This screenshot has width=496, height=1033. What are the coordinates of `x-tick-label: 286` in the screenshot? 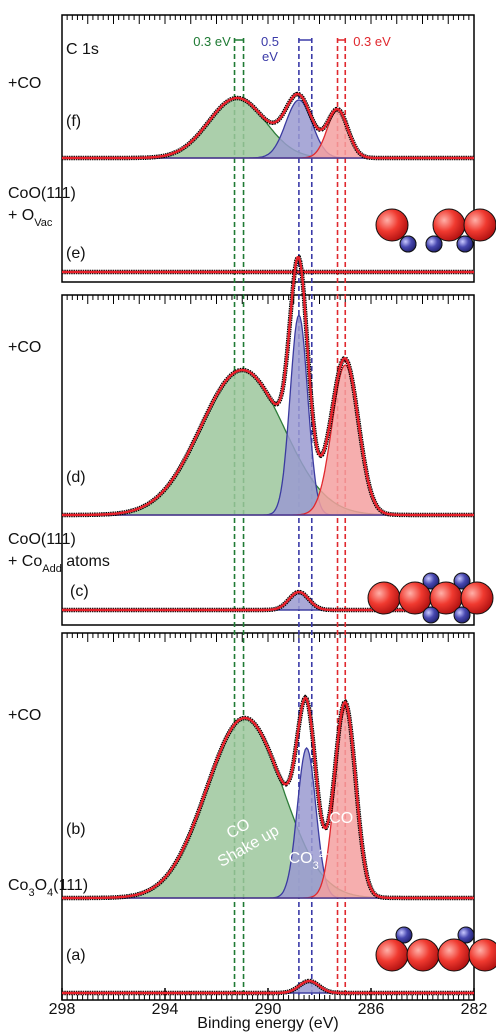 It's located at (371, 1009).